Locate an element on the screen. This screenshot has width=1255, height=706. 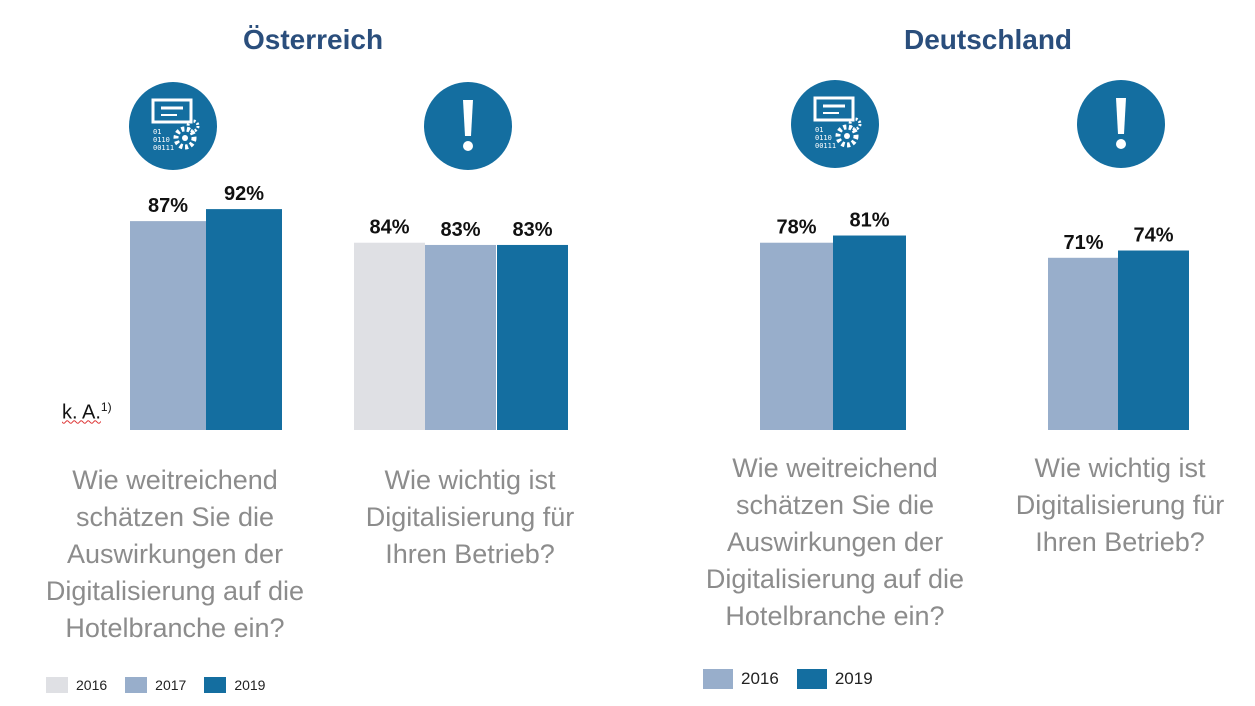
legend-swatch-2017 is located at coordinates (136, 685).